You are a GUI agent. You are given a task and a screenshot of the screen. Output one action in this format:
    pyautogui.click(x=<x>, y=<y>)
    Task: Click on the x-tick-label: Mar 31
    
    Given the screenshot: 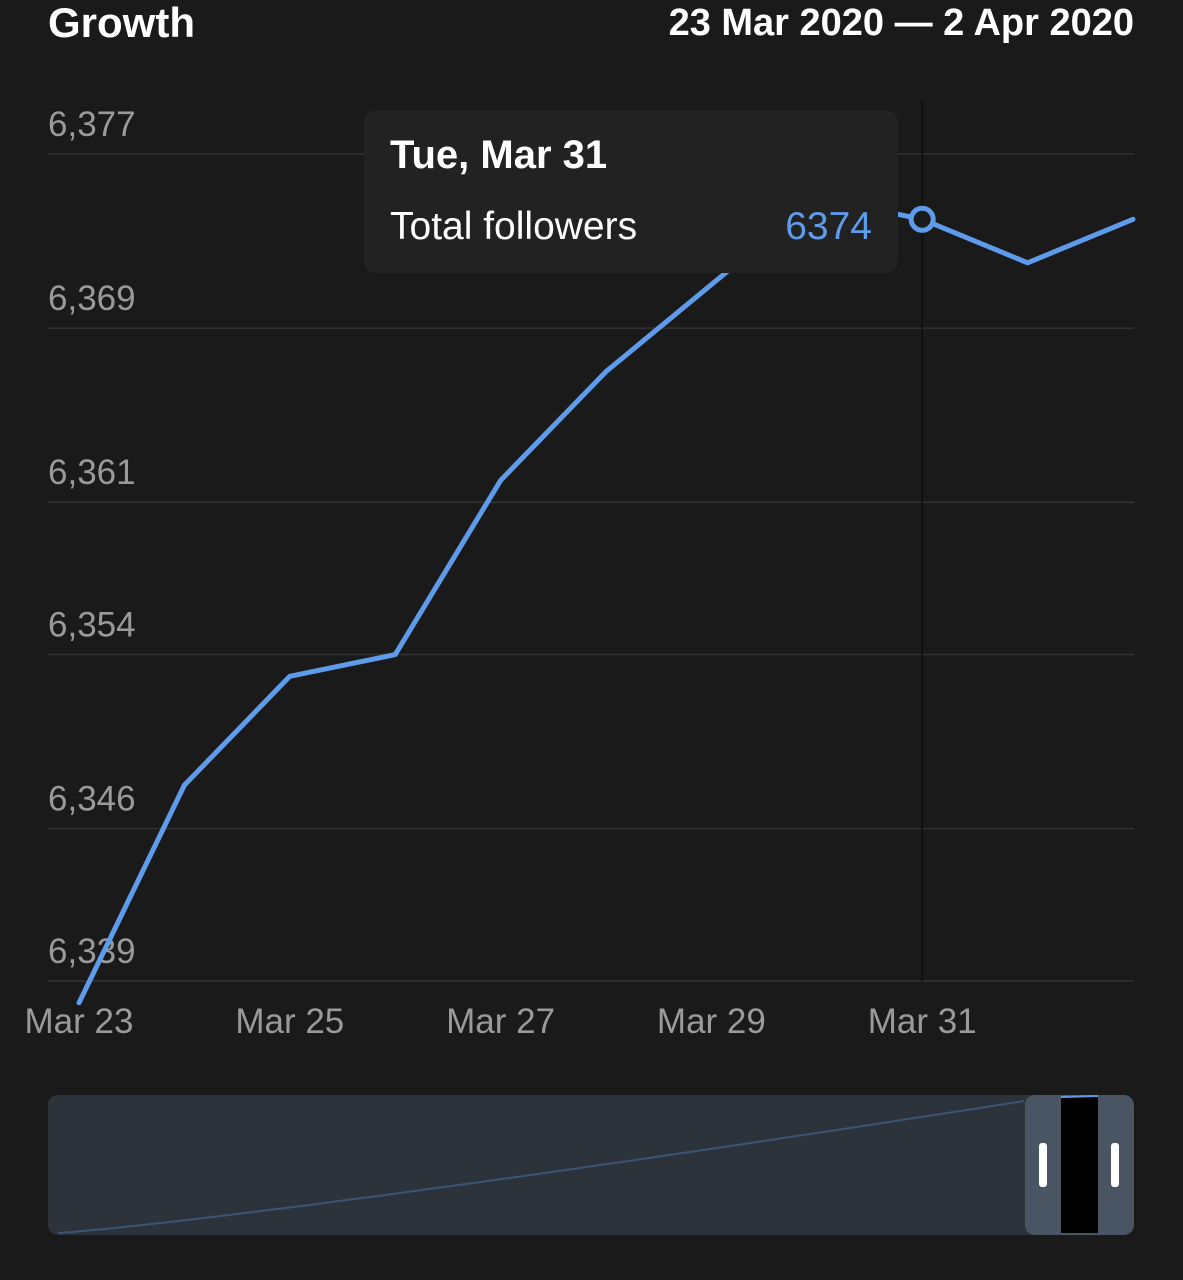 What is the action you would take?
    pyautogui.click(x=922, y=1021)
    